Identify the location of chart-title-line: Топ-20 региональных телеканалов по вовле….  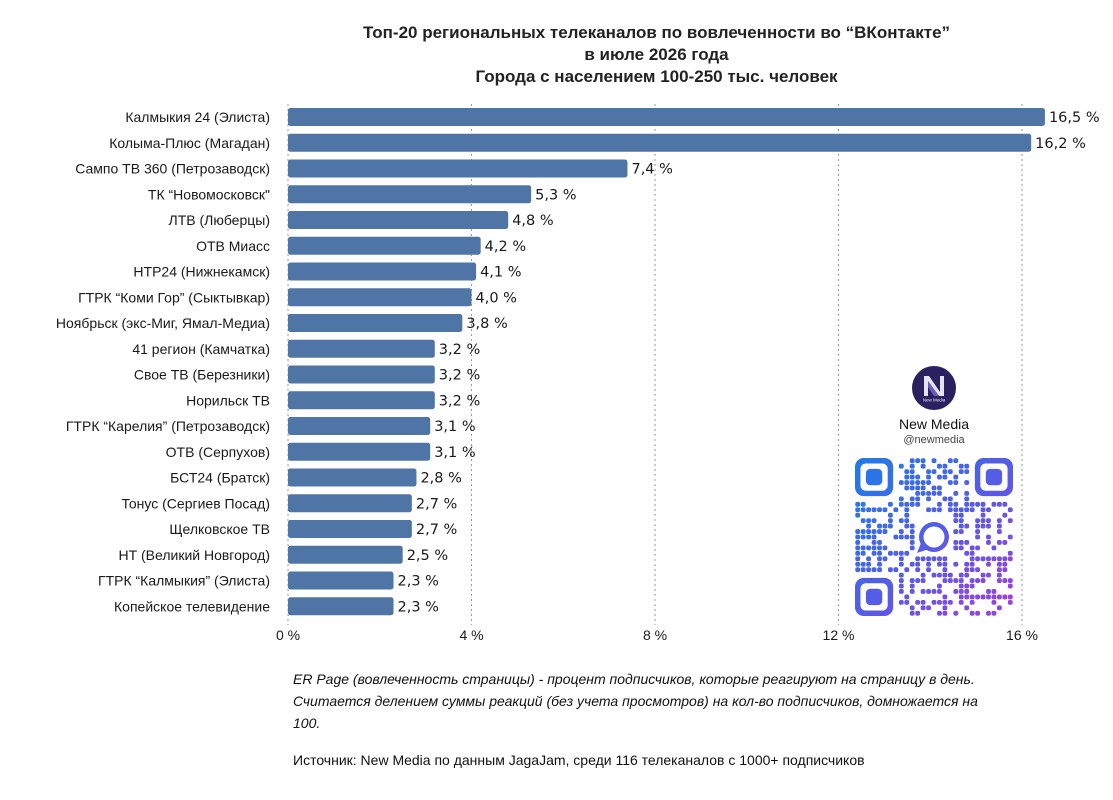
(656, 32).